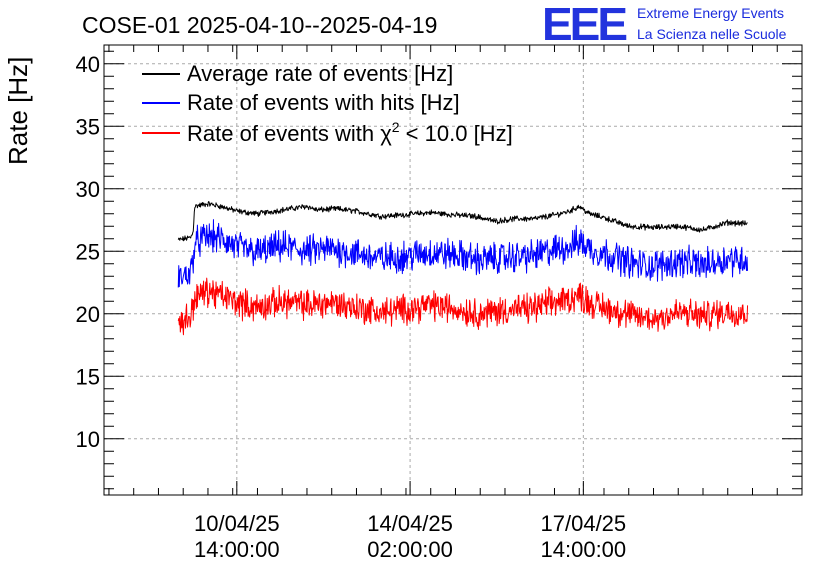  Describe the element at coordinates (712, 34) in the screenshot. I see `logo-line-2: La Scienza nelle Scuole` at that location.